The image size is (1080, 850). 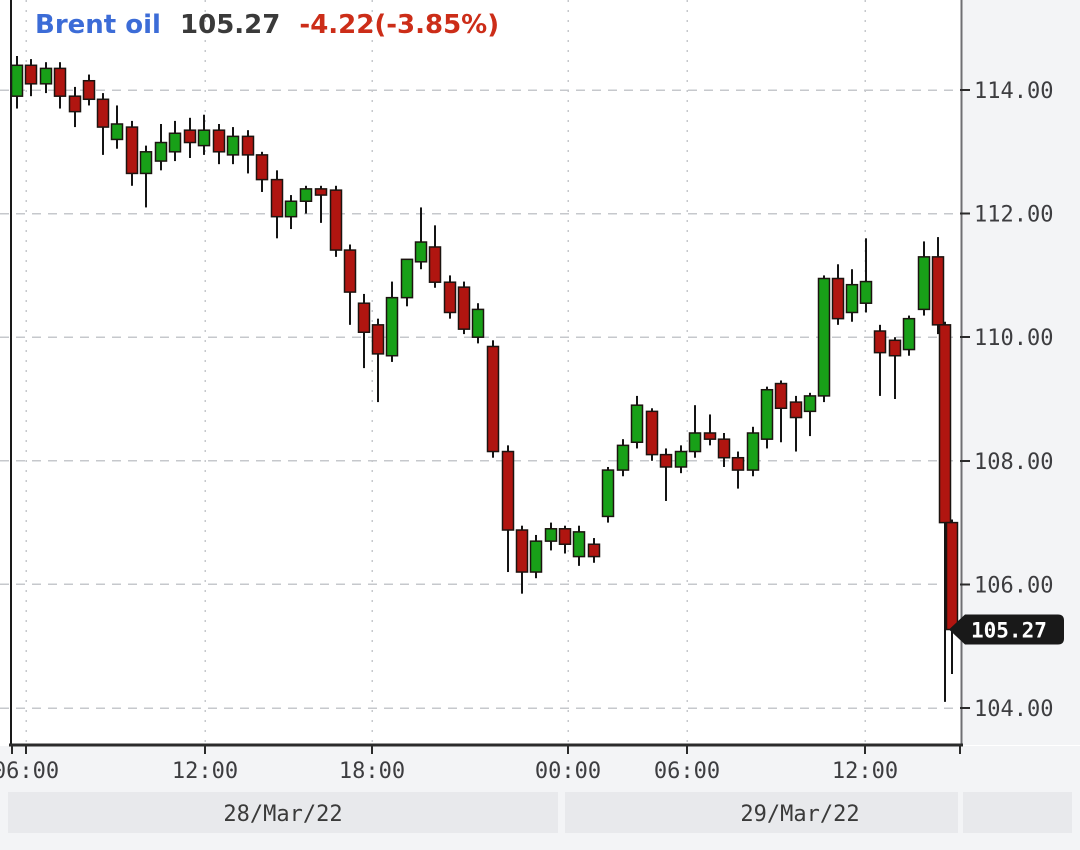 What do you see at coordinates (1013, 585) in the screenshot?
I see `y-tick-label: 106.00` at bounding box center [1013, 585].